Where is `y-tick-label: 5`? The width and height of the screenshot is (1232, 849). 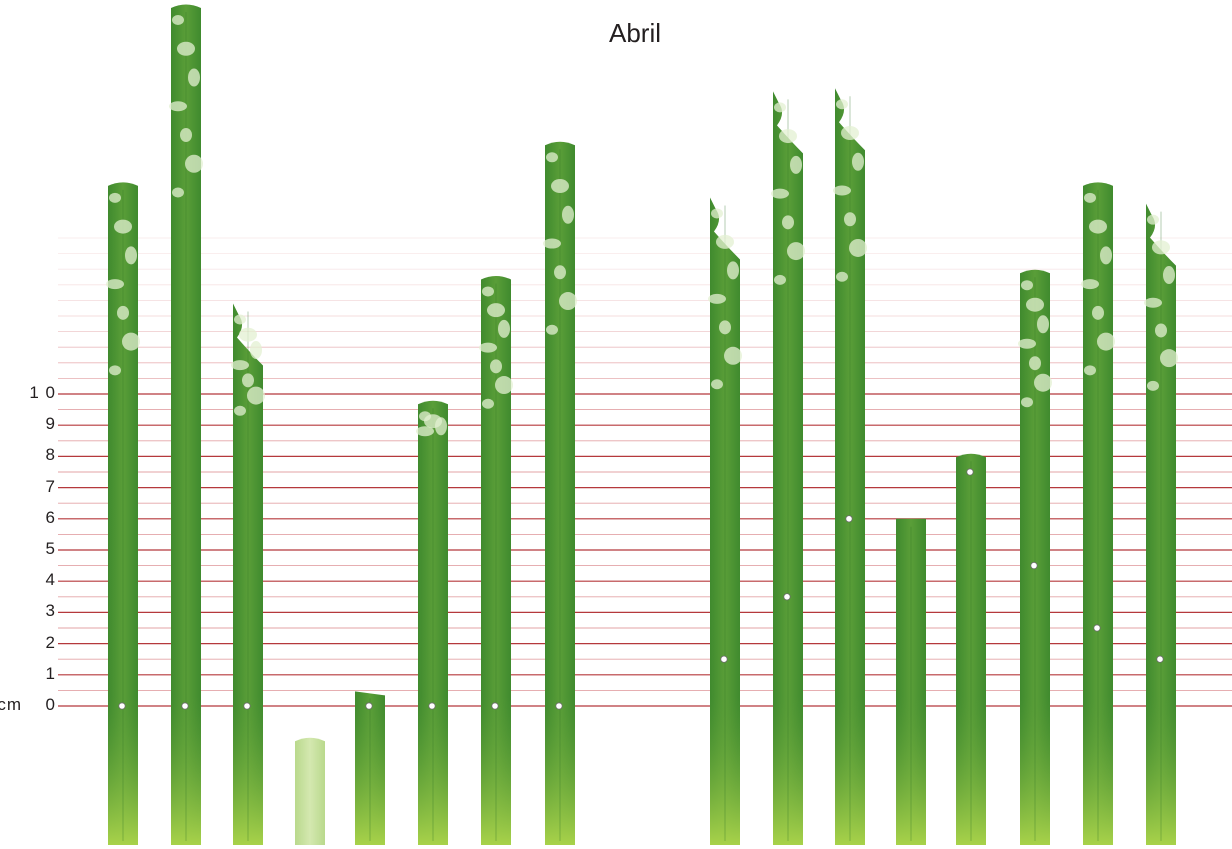
y-tick-label: 5 is located at coordinates (50, 548).